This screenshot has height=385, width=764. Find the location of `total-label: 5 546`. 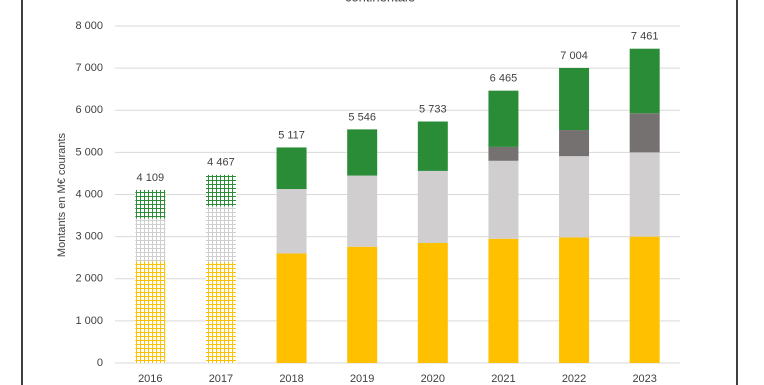

total-label: 5 546 is located at coordinates (362, 117).